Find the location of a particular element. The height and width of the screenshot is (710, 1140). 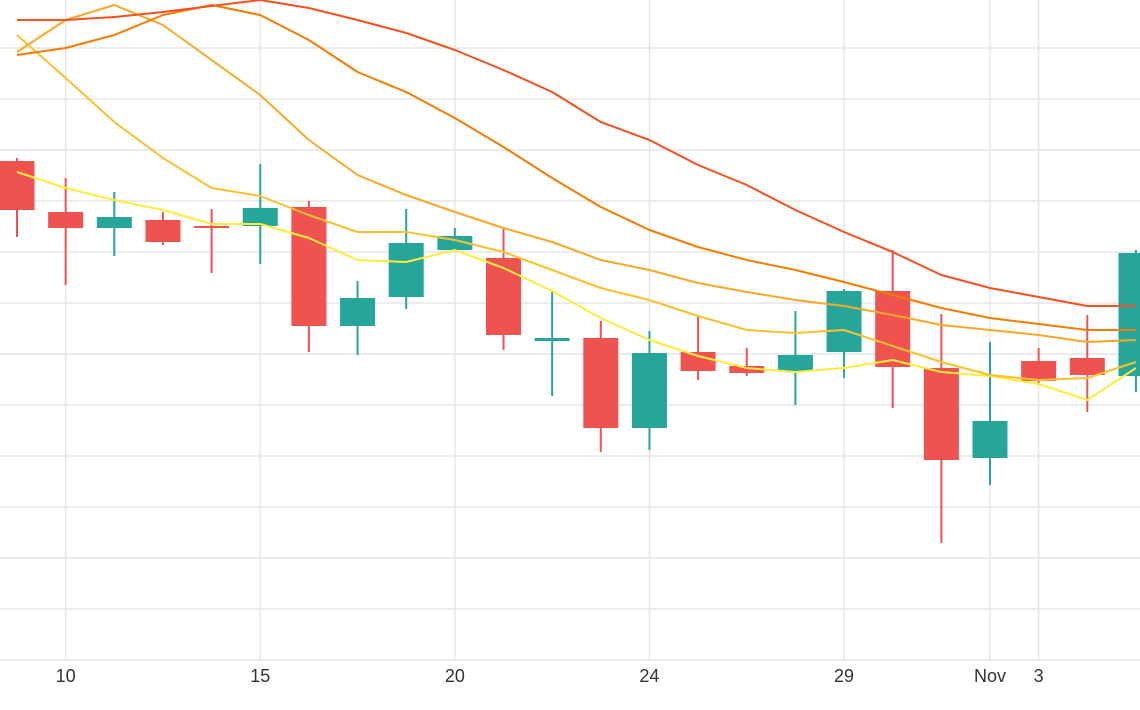

x-tick-label: 15 is located at coordinates (260, 676).